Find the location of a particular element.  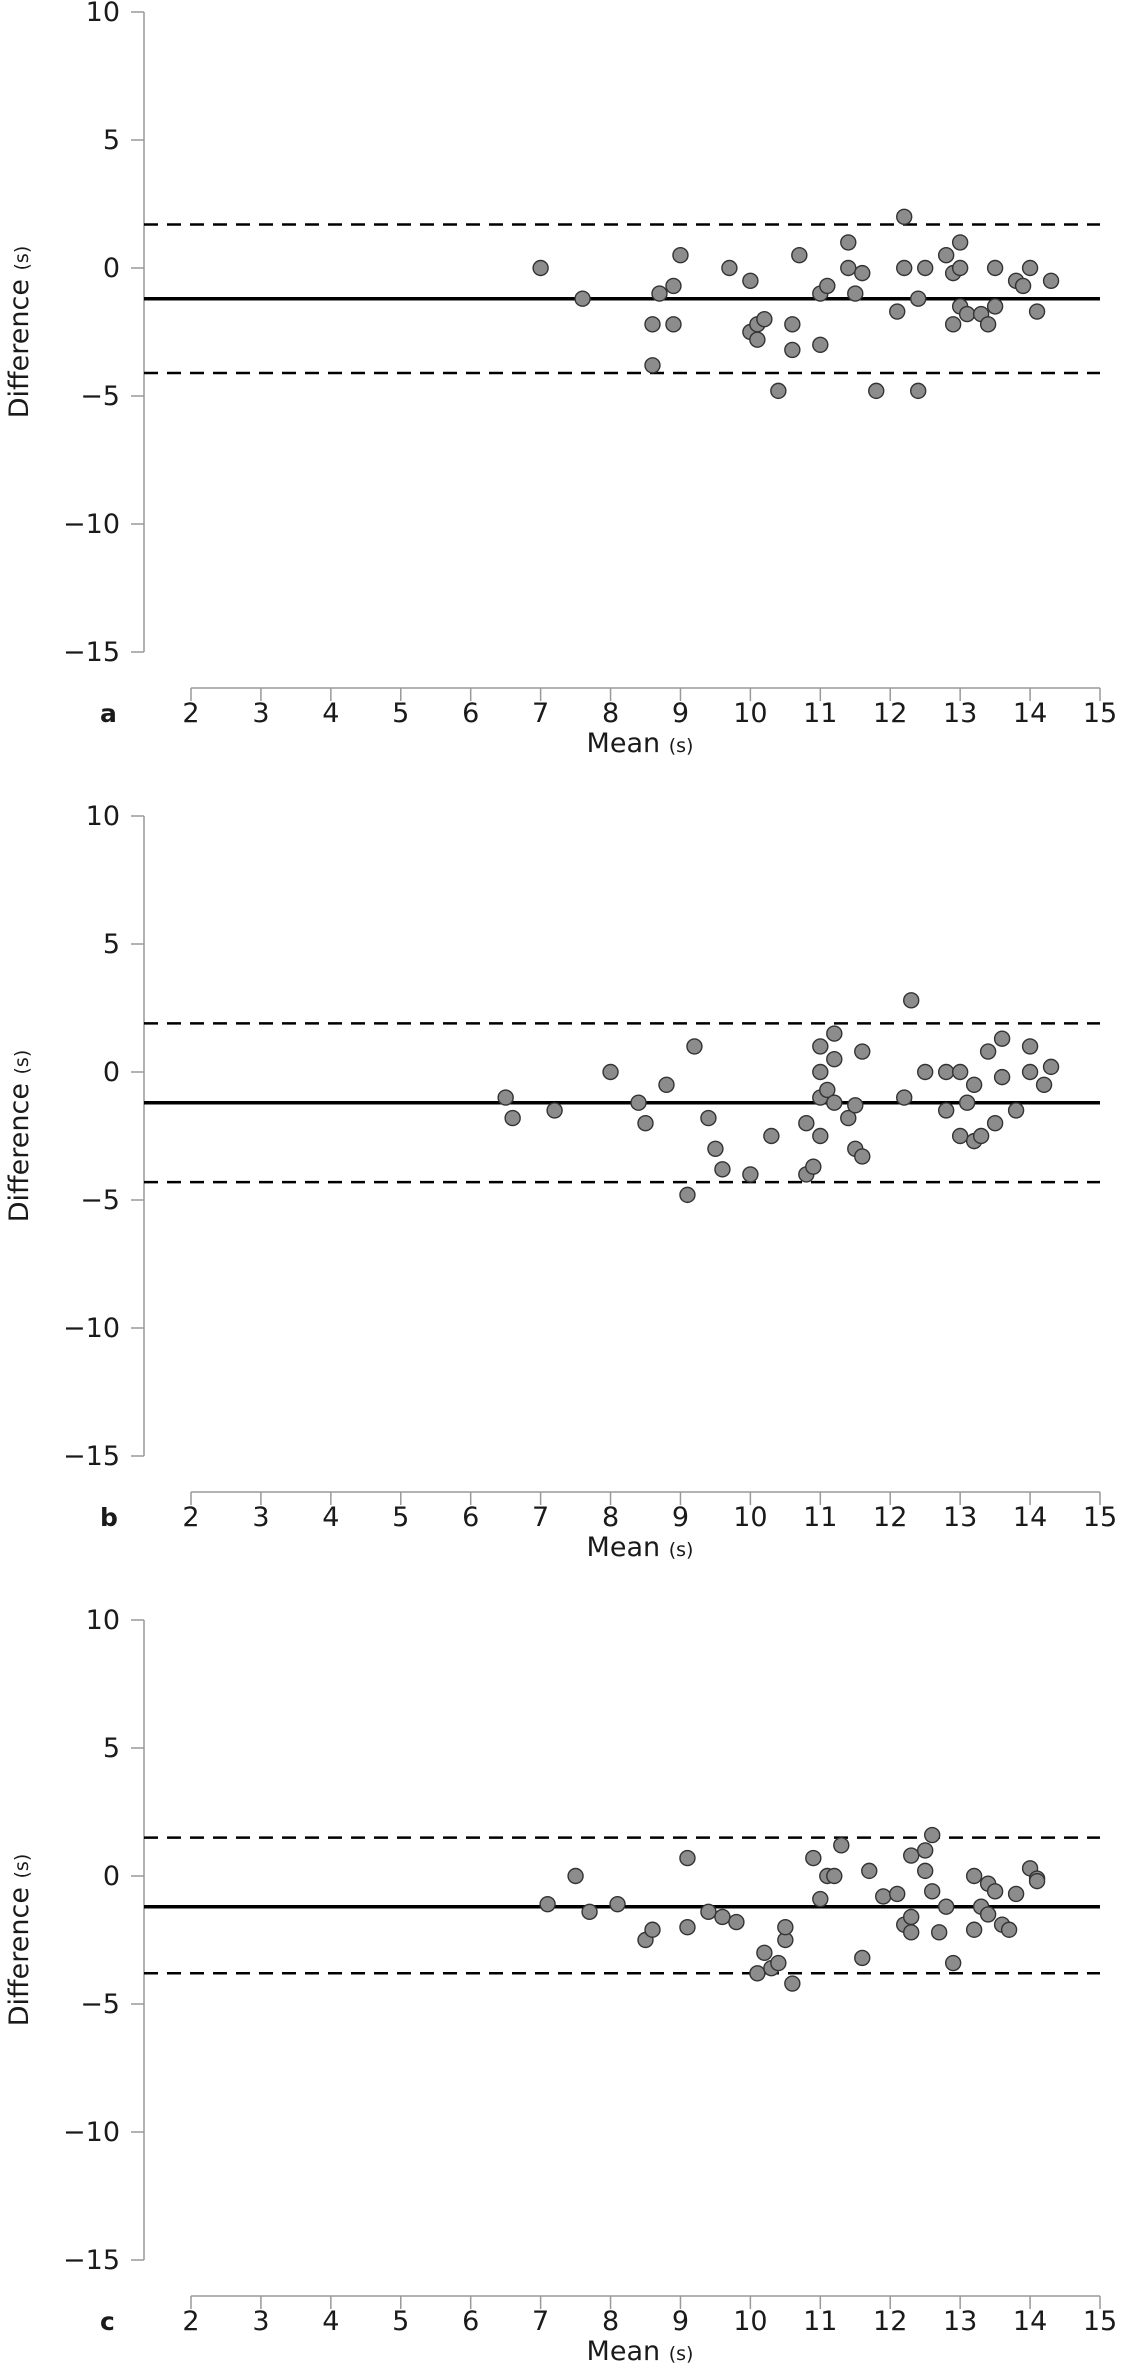

y-tick-label: −5 is located at coordinates (100, 2004).